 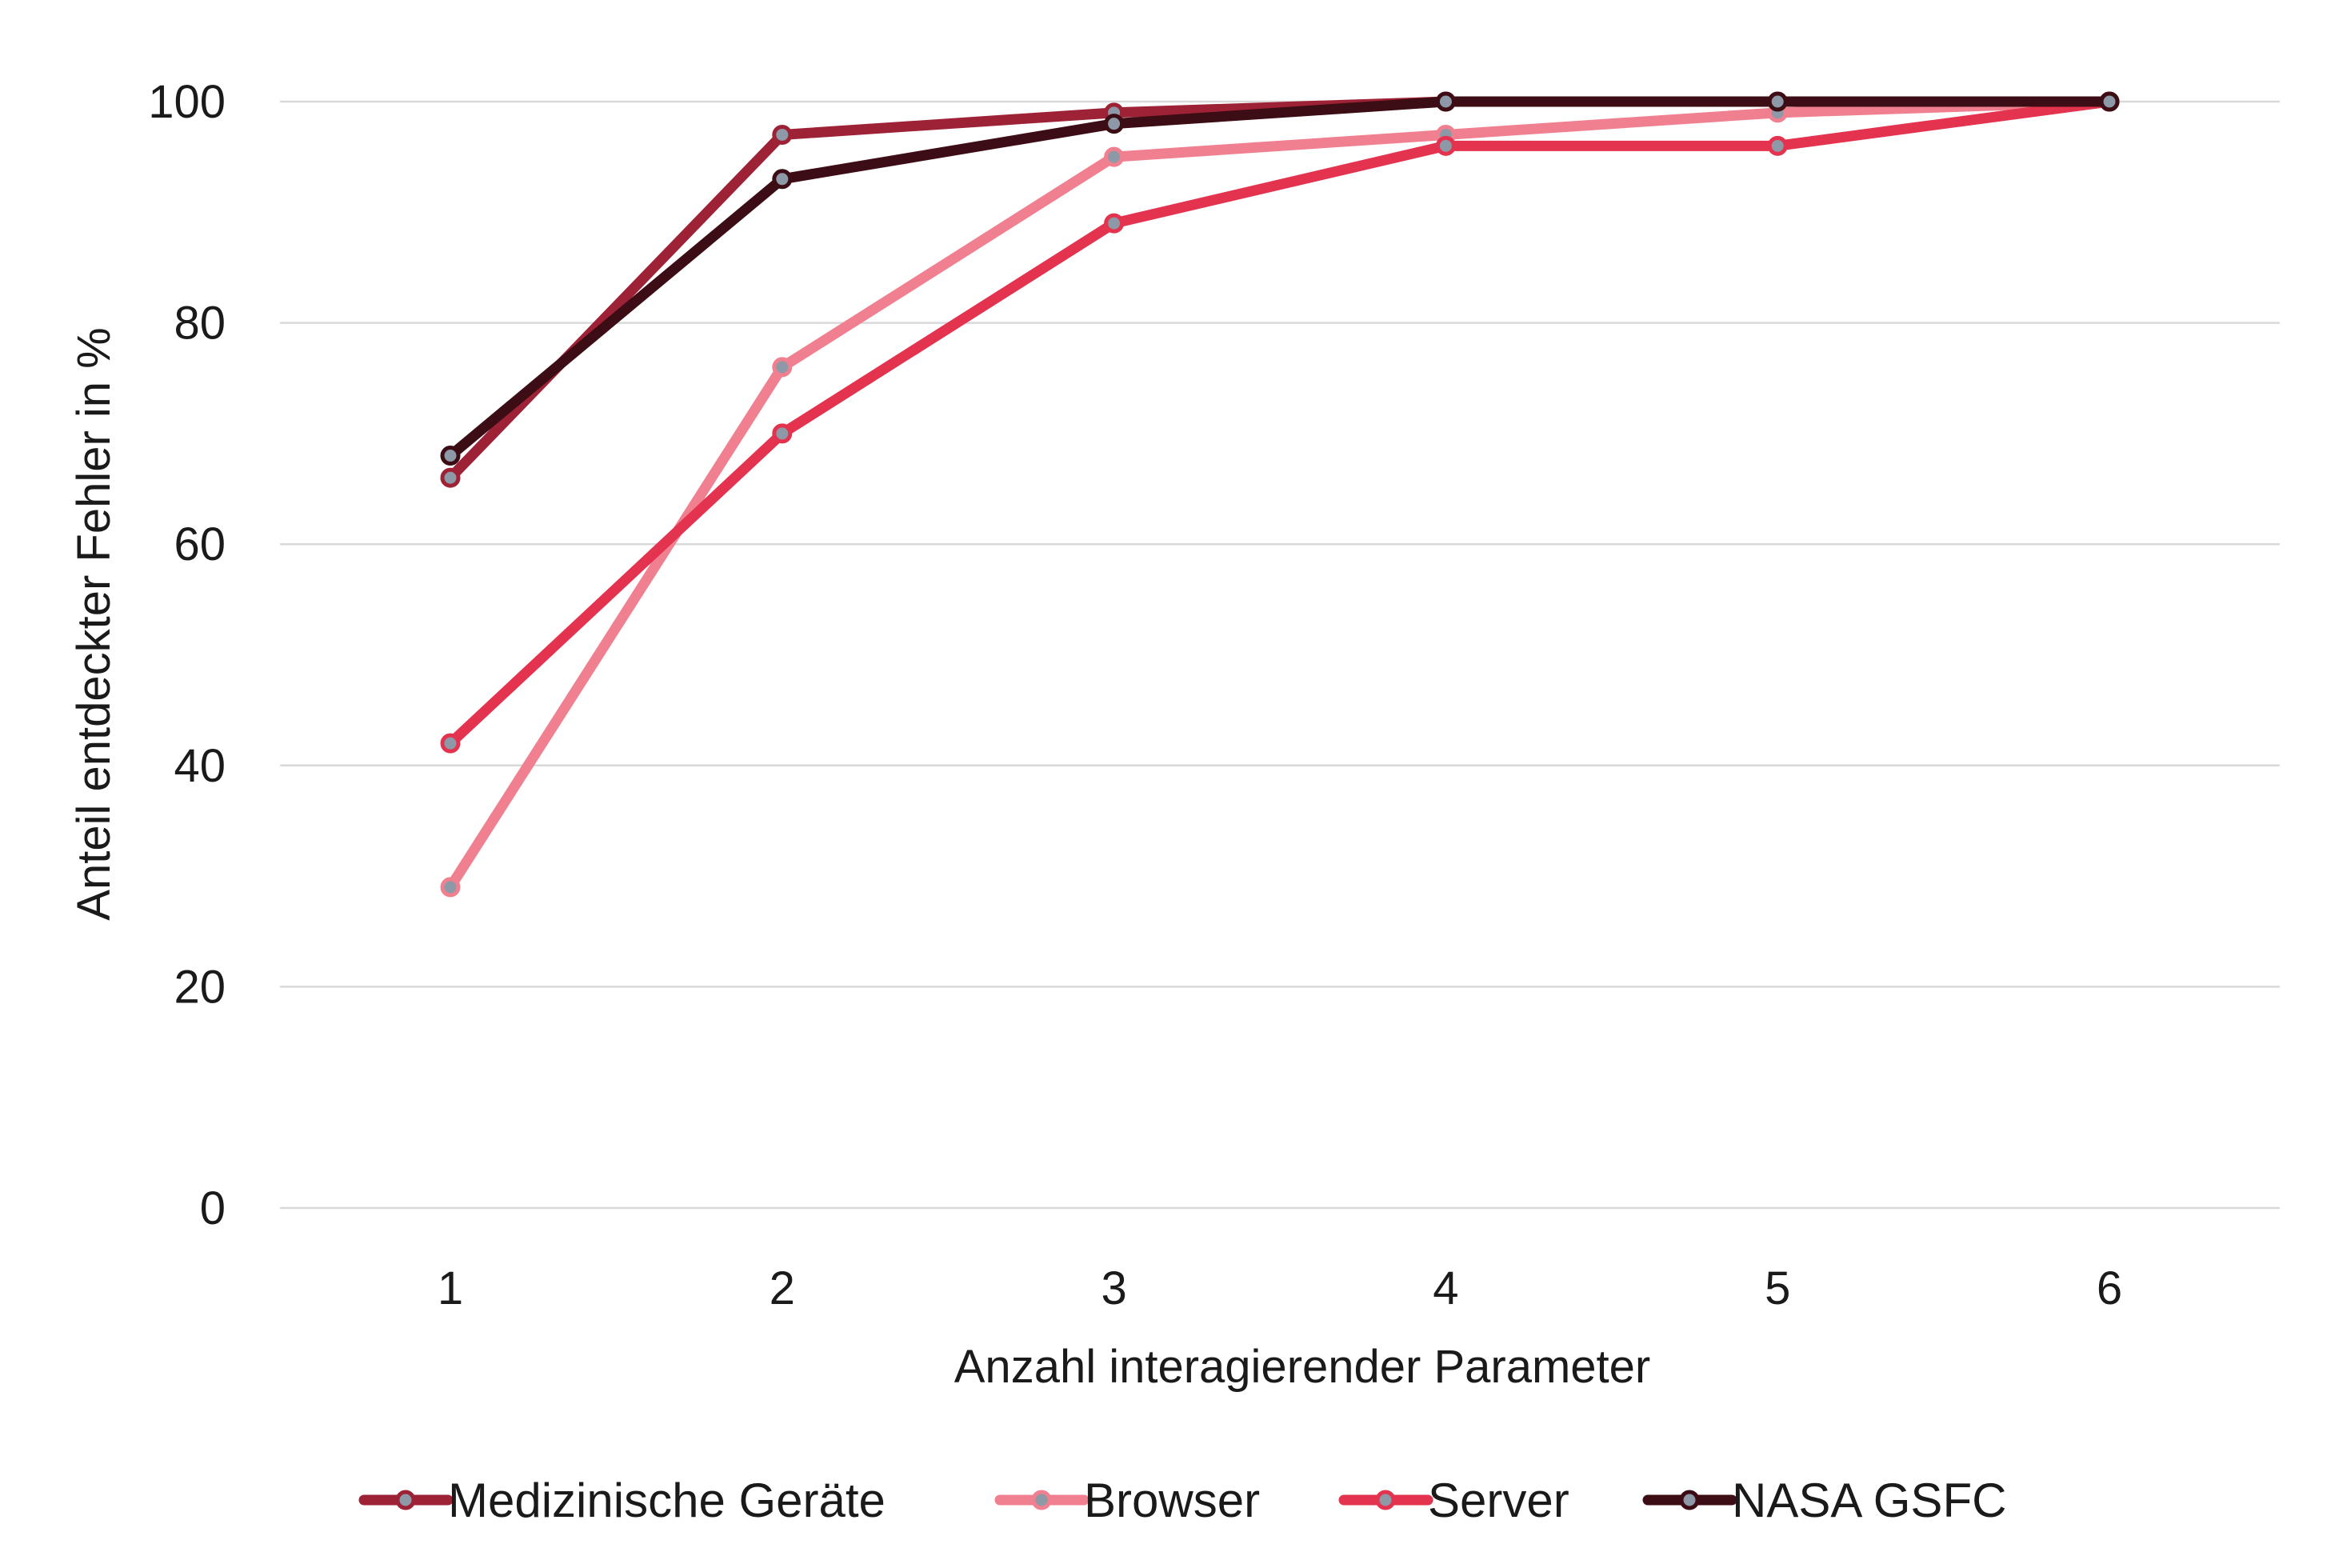 I want to click on x-axis-ticks: 1 2 3 4 5 6, so click(x=1280, y=1288).